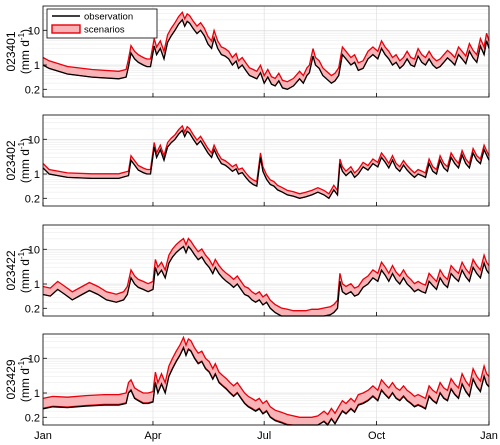  I want to click on scenarios-band, so click(266, 162).